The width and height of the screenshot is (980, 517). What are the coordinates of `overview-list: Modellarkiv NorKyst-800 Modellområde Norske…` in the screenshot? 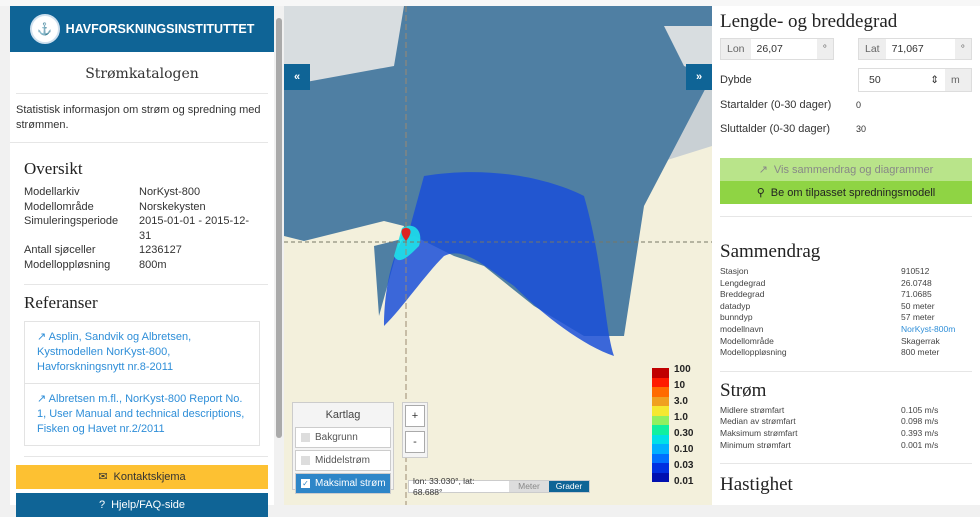 It's located at (142, 228).